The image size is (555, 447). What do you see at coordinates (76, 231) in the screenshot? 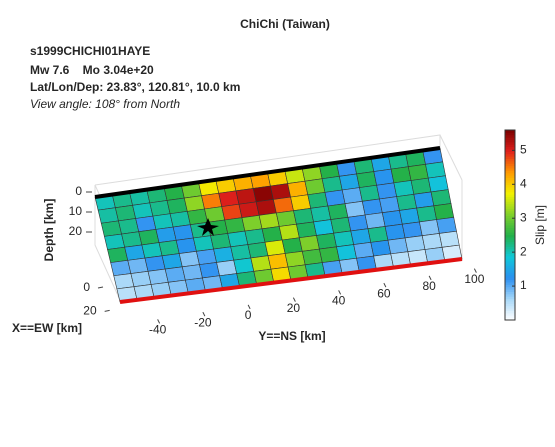
I see `z-tick-label: 20` at bounding box center [76, 231].